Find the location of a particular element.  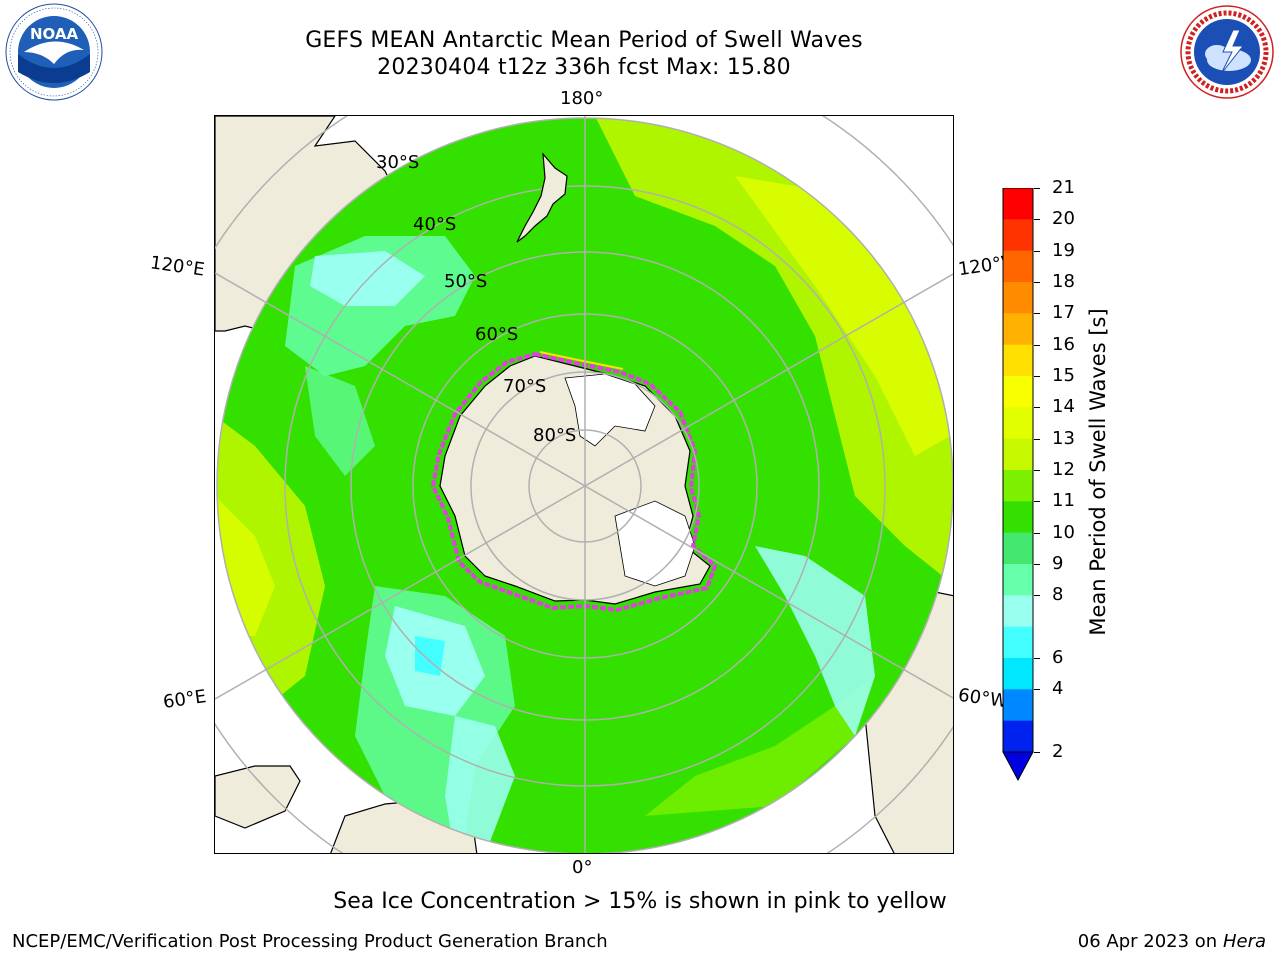

land-madagascar is located at coordinates (258, 797).